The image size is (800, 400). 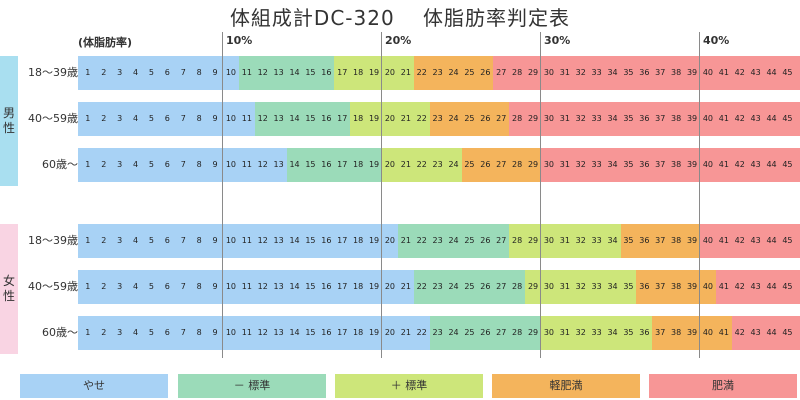 What do you see at coordinates (246, 240) in the screenshot?
I see `value-tick-label: 11` at bounding box center [246, 240].